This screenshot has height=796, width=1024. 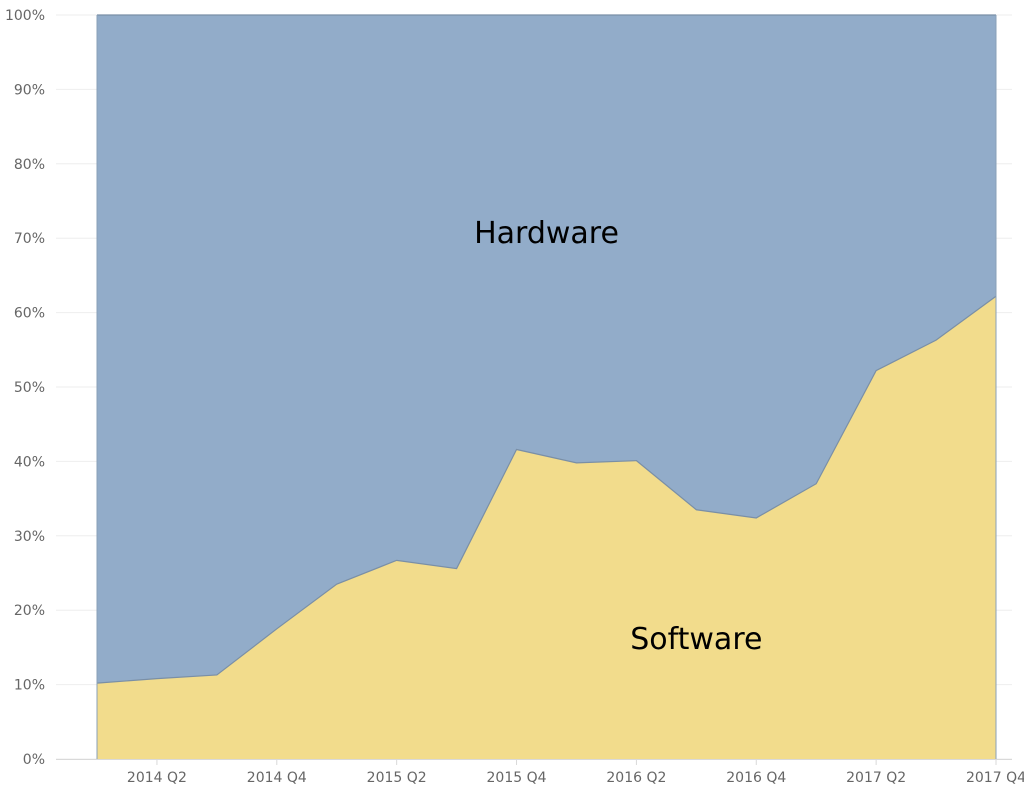 I want to click on x-tick-label: 2015 Q2, so click(x=397, y=778).